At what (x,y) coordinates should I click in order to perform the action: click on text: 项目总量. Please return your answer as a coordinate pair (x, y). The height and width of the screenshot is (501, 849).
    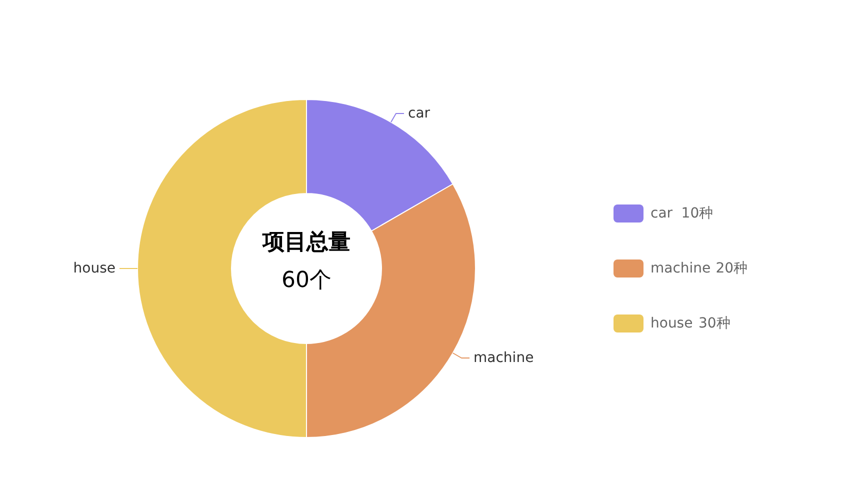
    Looking at the image, I should click on (306, 242).